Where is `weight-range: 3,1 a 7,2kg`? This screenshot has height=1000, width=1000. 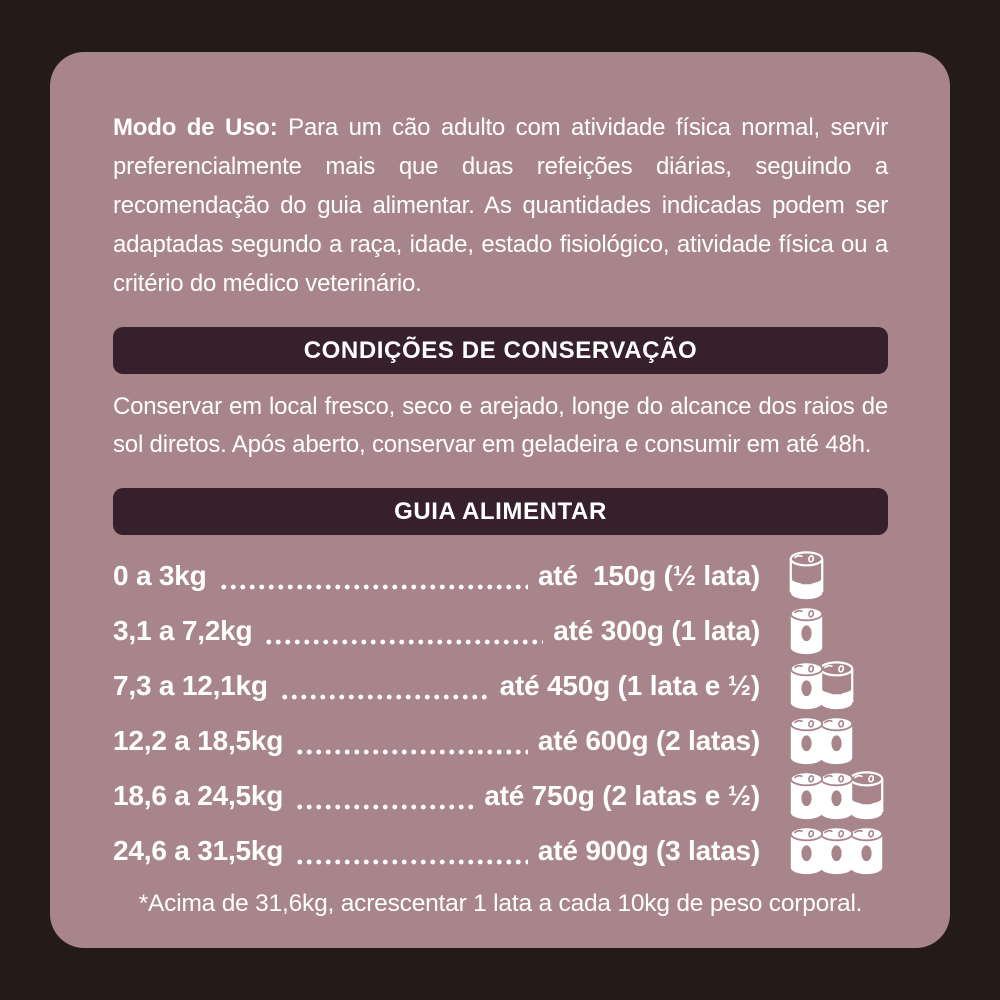
weight-range: 3,1 a 7,2kg is located at coordinates (183, 630).